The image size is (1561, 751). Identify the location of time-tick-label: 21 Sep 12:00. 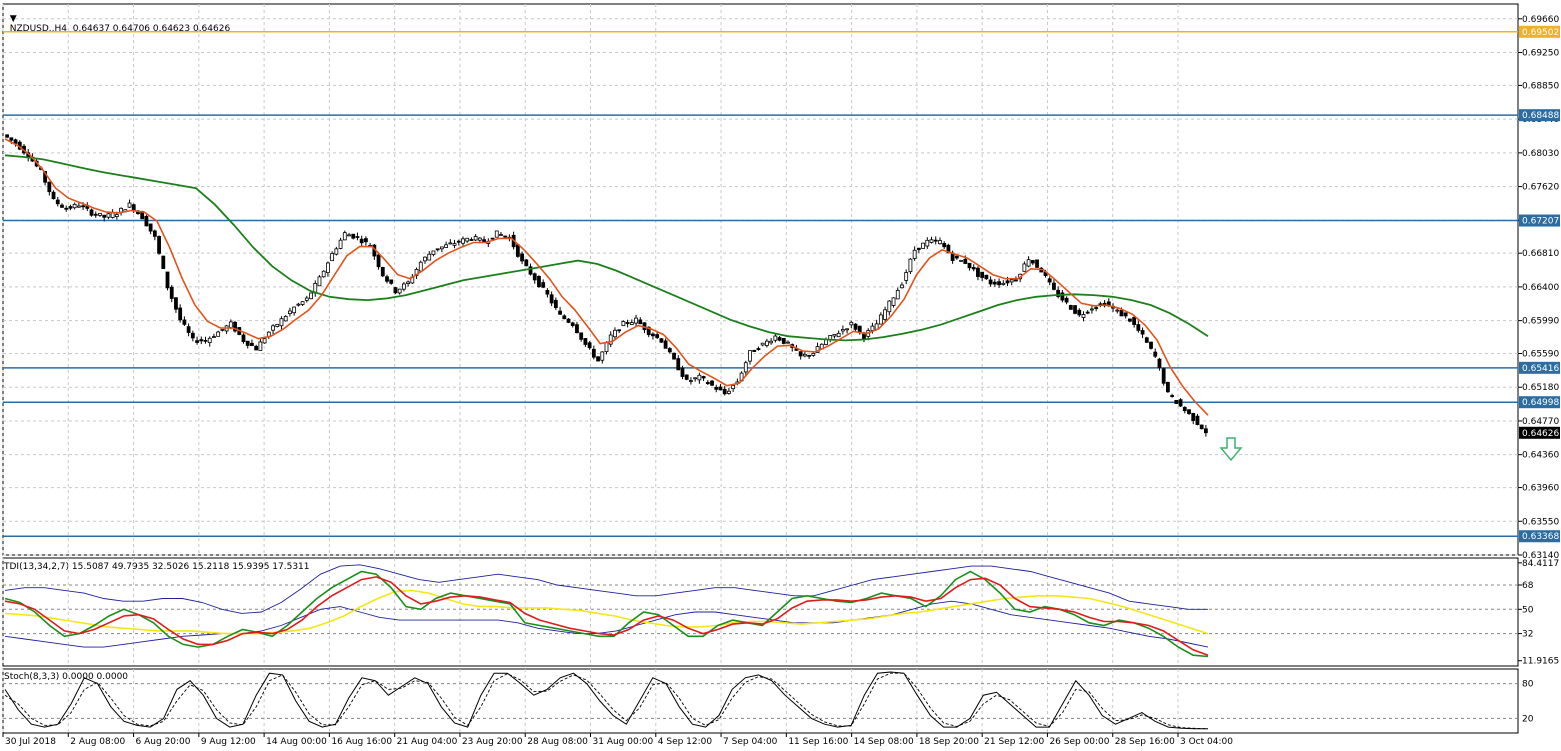
(1014, 742).